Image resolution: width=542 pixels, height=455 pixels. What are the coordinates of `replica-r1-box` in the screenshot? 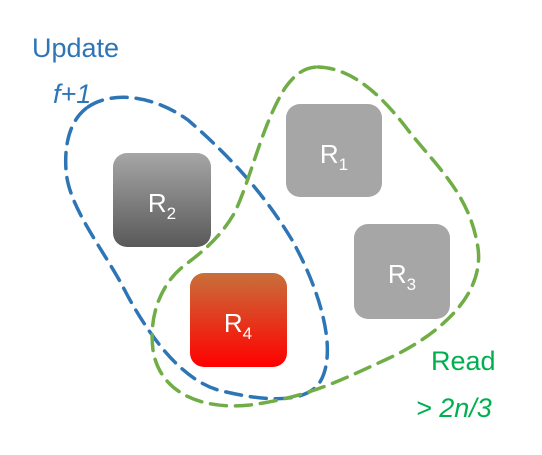 It's located at (334, 150).